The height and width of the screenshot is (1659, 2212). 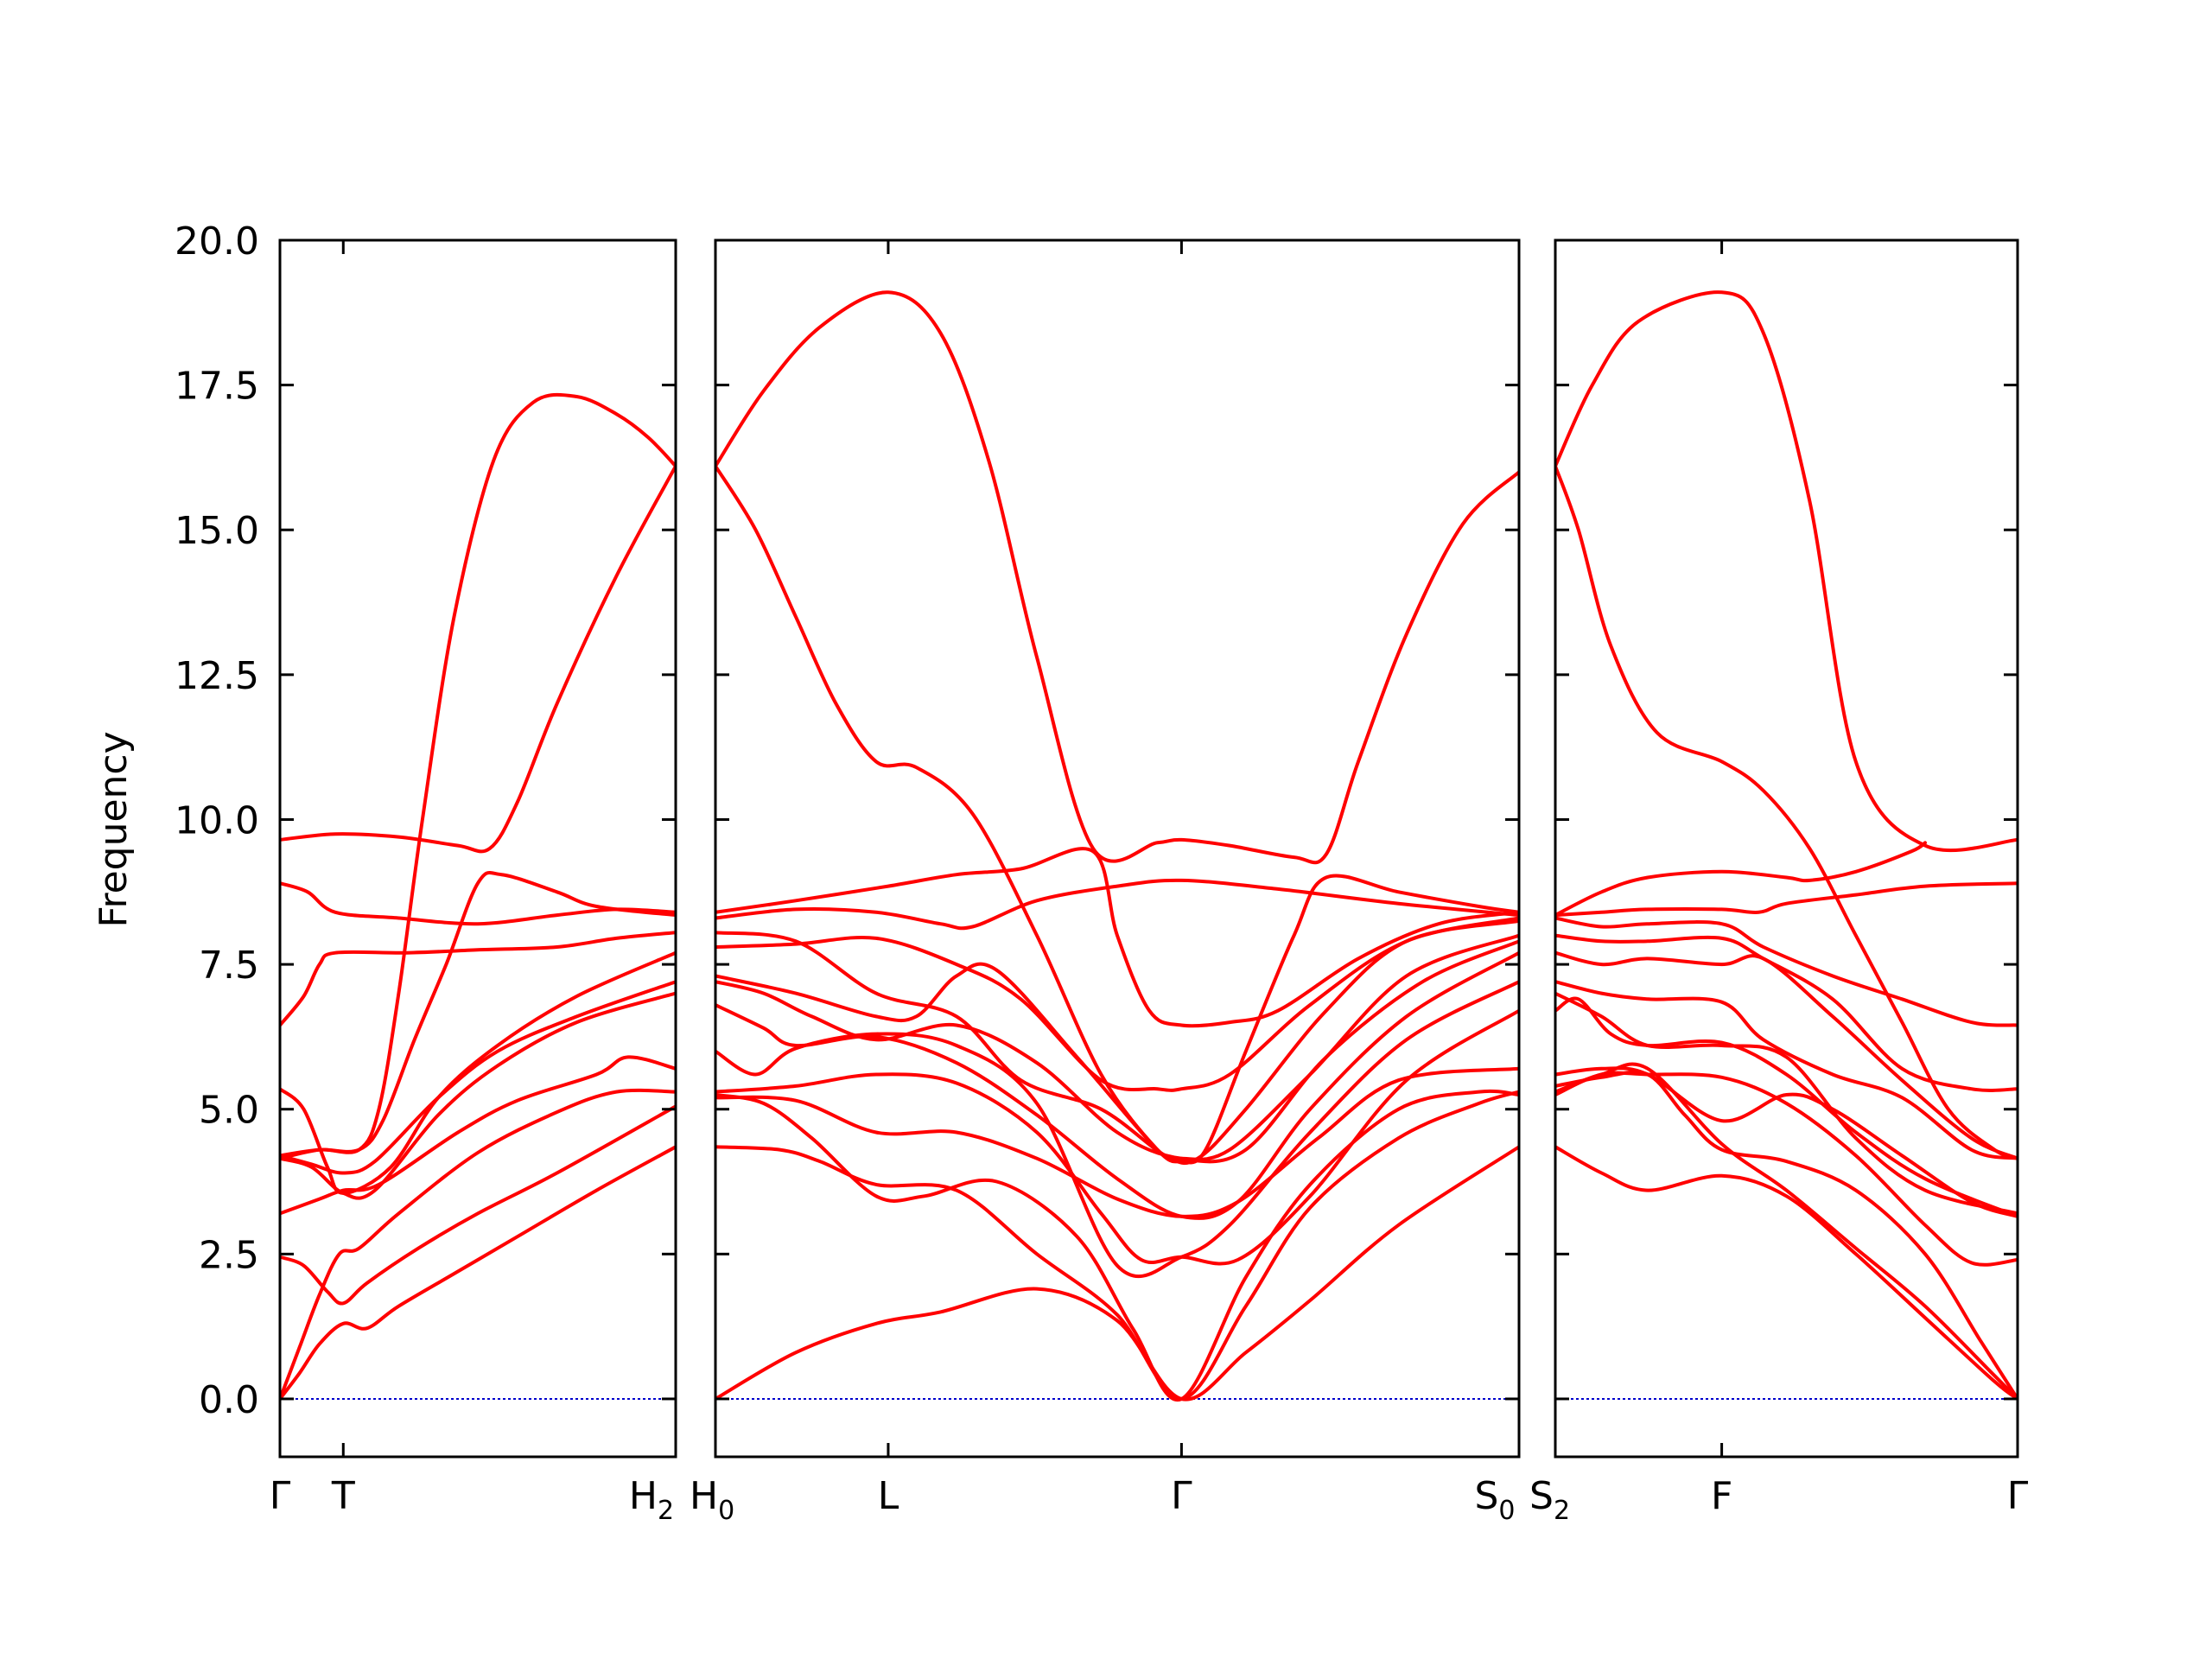 I want to click on xtick-label-end-panel2-subscript: 0, so click(x=1506, y=1511).